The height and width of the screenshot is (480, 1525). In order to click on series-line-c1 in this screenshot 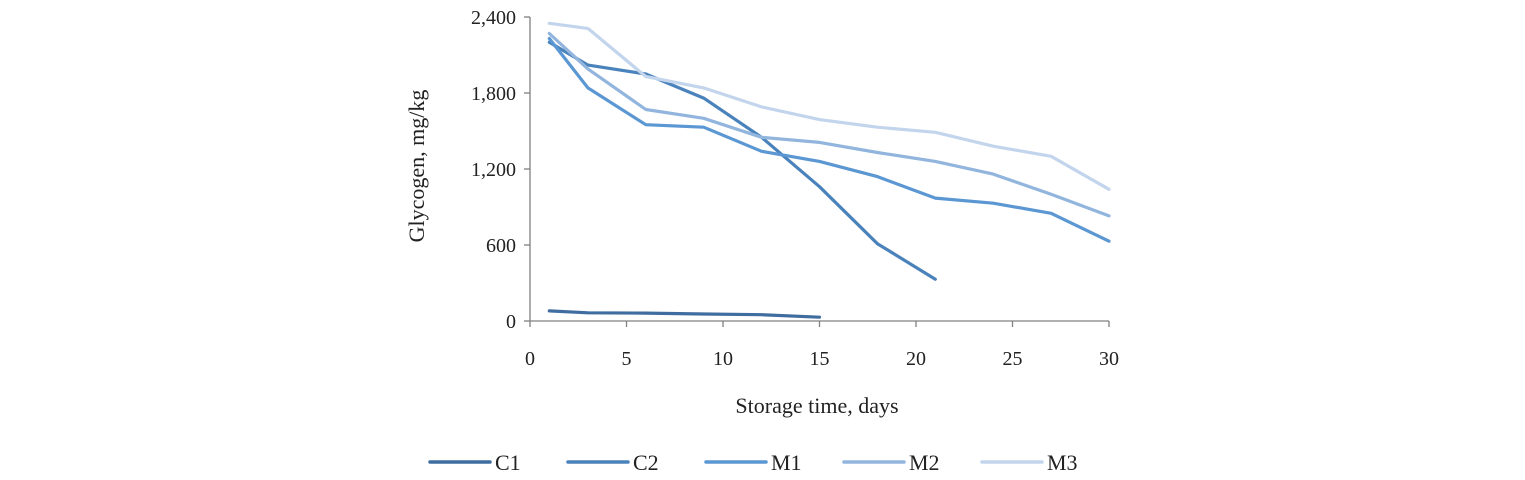, I will do `click(684, 314)`.